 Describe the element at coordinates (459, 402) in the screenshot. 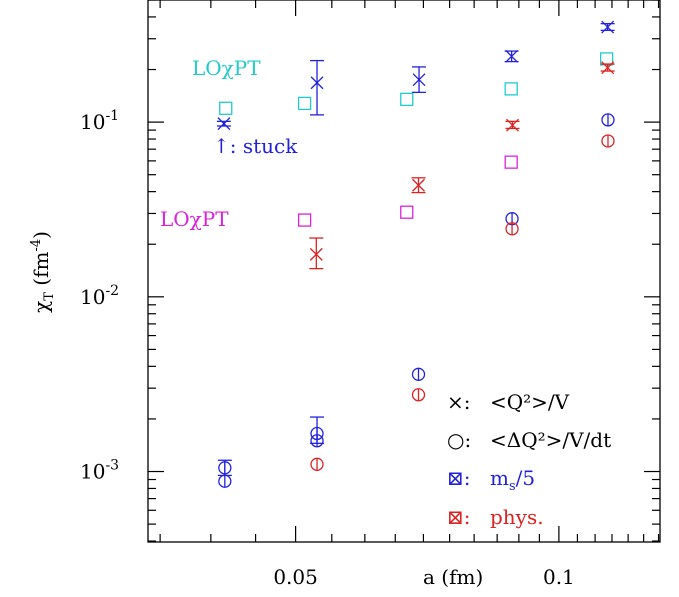

I see `legend-symbol-cross: ×:` at that location.